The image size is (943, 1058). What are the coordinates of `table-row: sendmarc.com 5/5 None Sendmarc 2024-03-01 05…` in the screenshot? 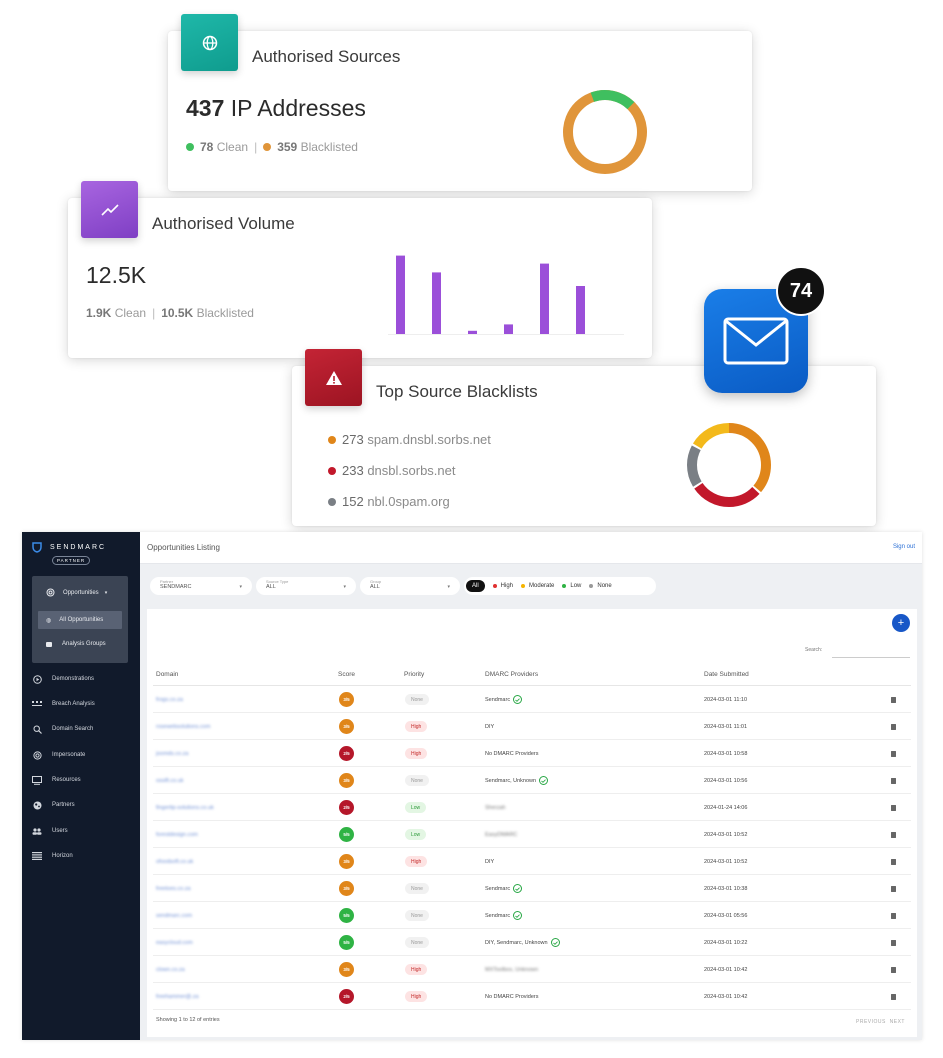 It's located at (532, 915).